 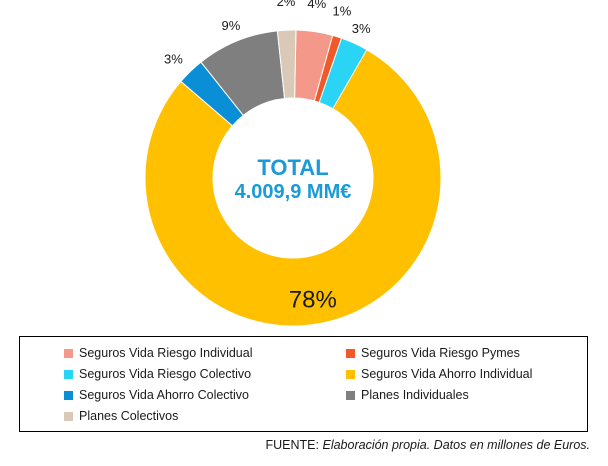 What do you see at coordinates (316, 5) in the screenshot?
I see `slice-label-1: 4%` at bounding box center [316, 5].